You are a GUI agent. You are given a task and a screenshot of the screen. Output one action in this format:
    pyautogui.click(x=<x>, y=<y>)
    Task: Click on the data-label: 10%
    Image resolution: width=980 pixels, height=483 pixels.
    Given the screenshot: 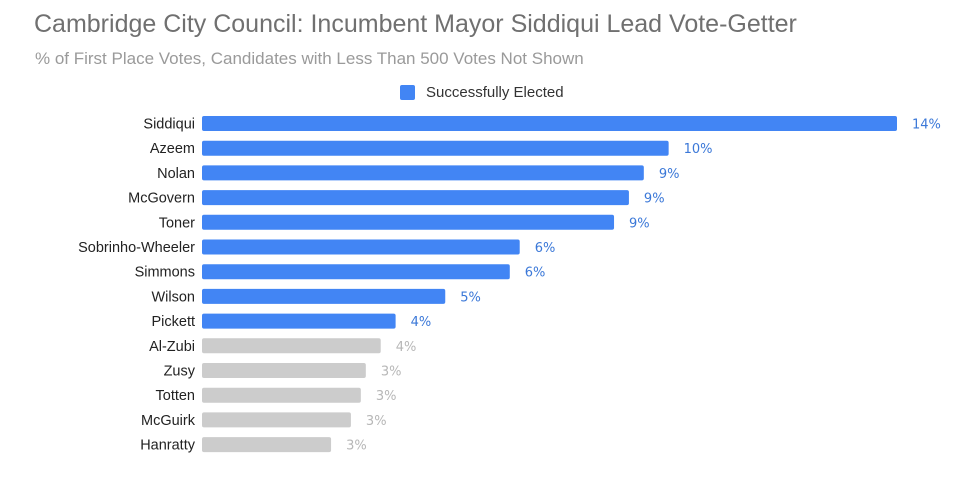 What is the action you would take?
    pyautogui.click(x=698, y=149)
    